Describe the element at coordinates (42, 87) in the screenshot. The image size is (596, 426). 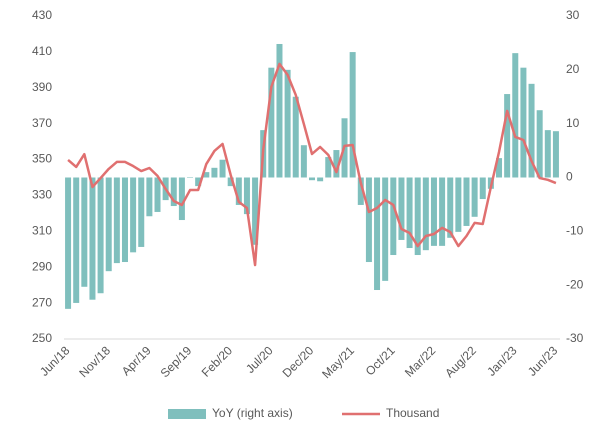
I see `y-tick-label: 390` at that location.